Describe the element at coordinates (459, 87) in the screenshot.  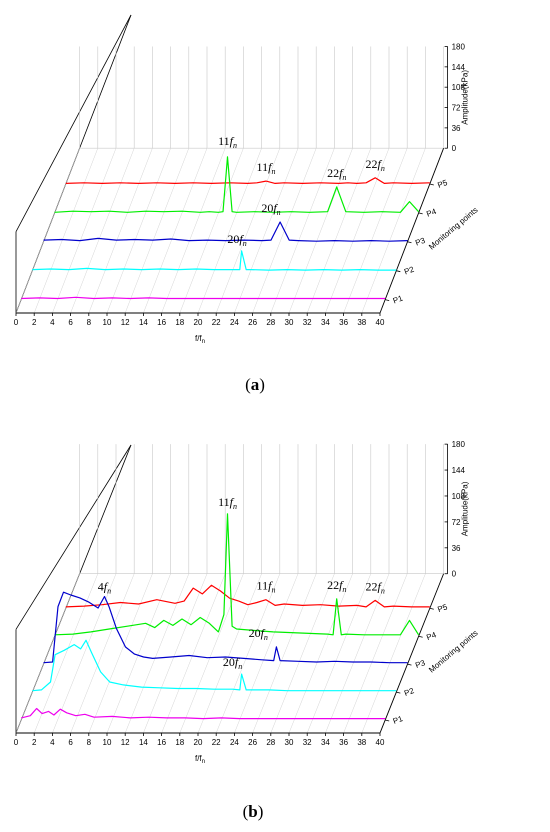
I see `z-tick-label: 108` at that location.